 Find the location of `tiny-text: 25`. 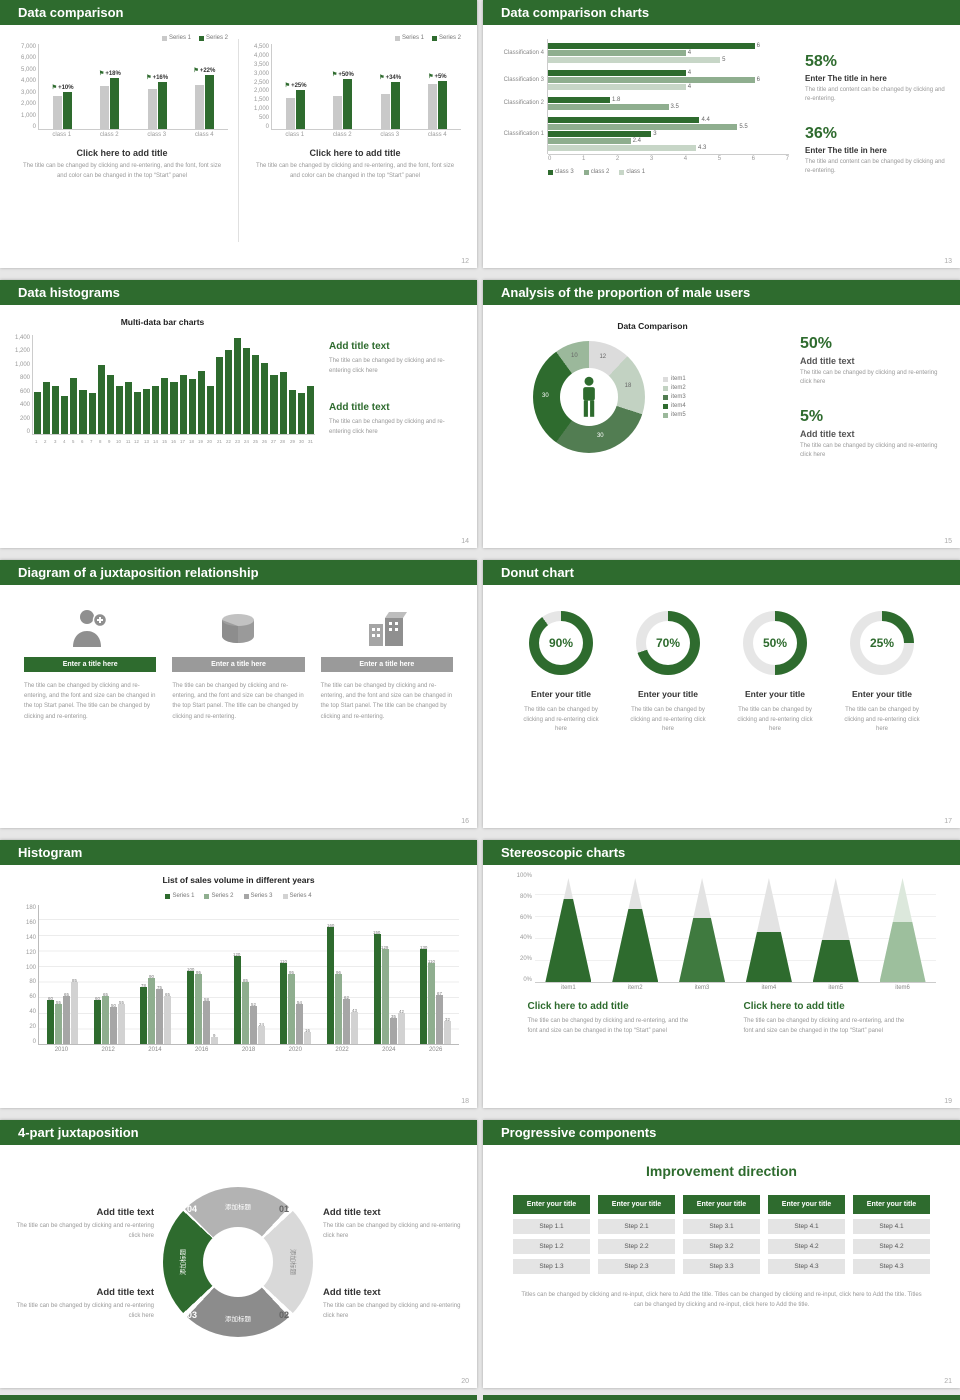

tiny-text: 25 is located at coordinates (256, 441).